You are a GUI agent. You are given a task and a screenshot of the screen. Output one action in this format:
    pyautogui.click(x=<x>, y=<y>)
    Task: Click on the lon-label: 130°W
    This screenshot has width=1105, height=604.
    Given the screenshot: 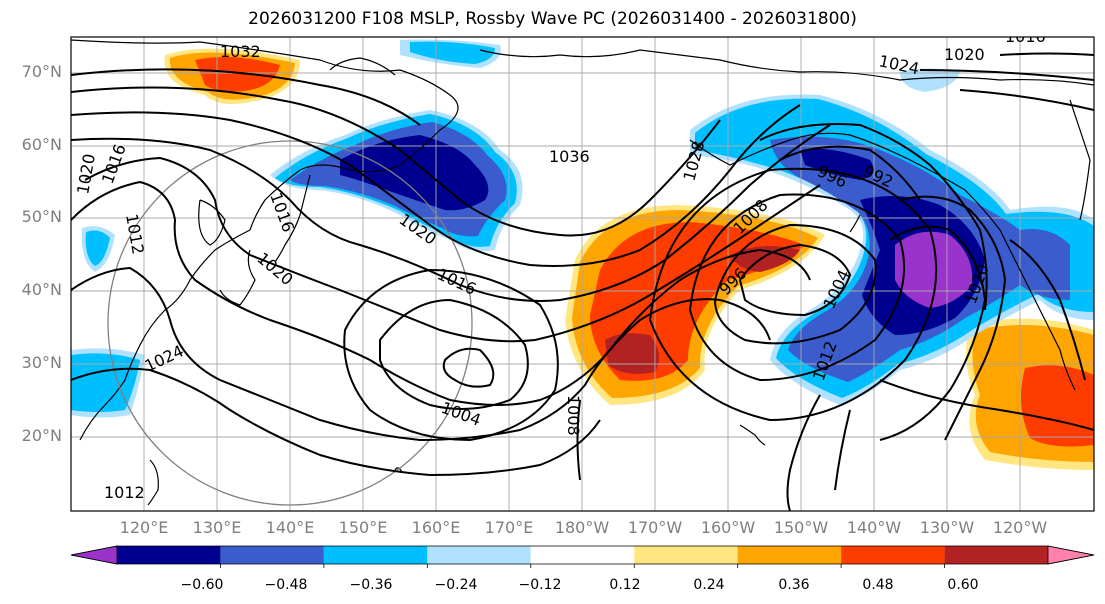 What is the action you would take?
    pyautogui.click(x=947, y=527)
    